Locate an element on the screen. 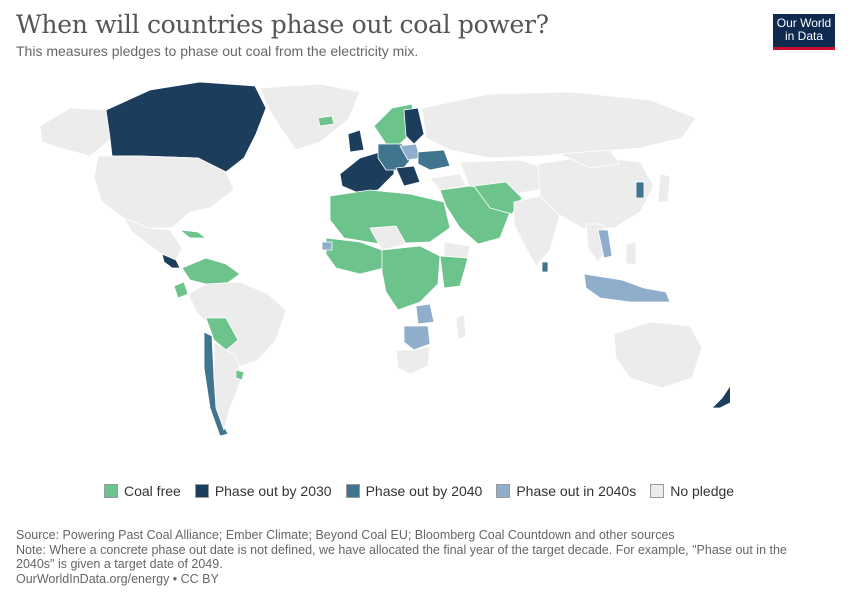  region-north-africa is located at coordinates (390, 217).